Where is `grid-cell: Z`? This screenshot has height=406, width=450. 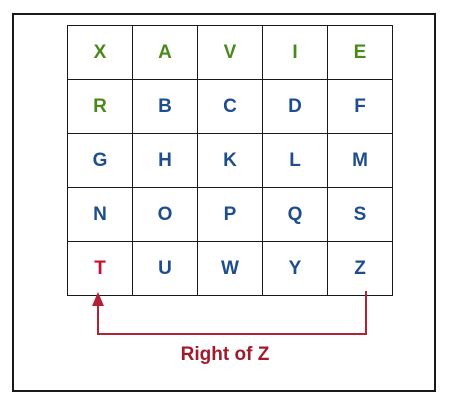
grid-cell: Z is located at coordinates (360, 268).